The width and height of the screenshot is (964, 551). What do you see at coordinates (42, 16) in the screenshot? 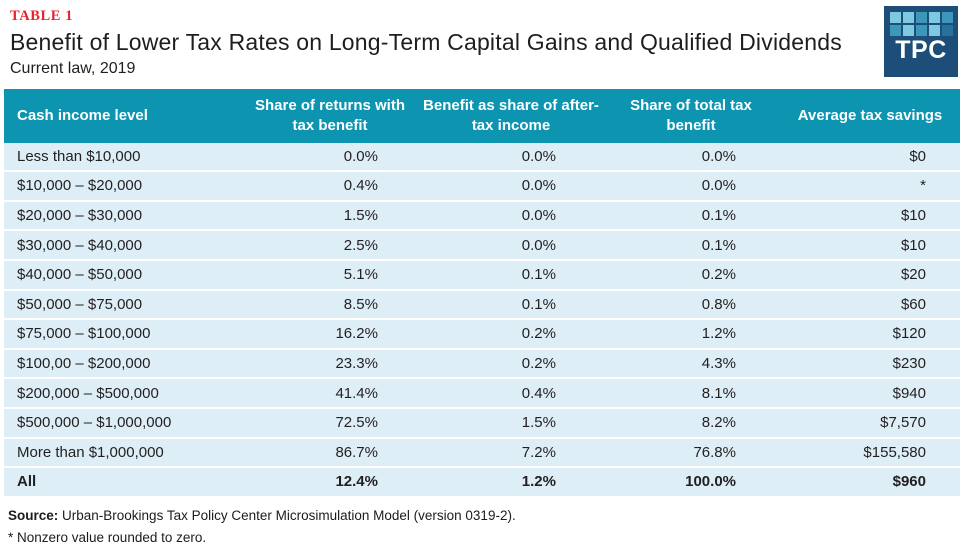
I see `table-label: TABLE 1` at bounding box center [42, 16].